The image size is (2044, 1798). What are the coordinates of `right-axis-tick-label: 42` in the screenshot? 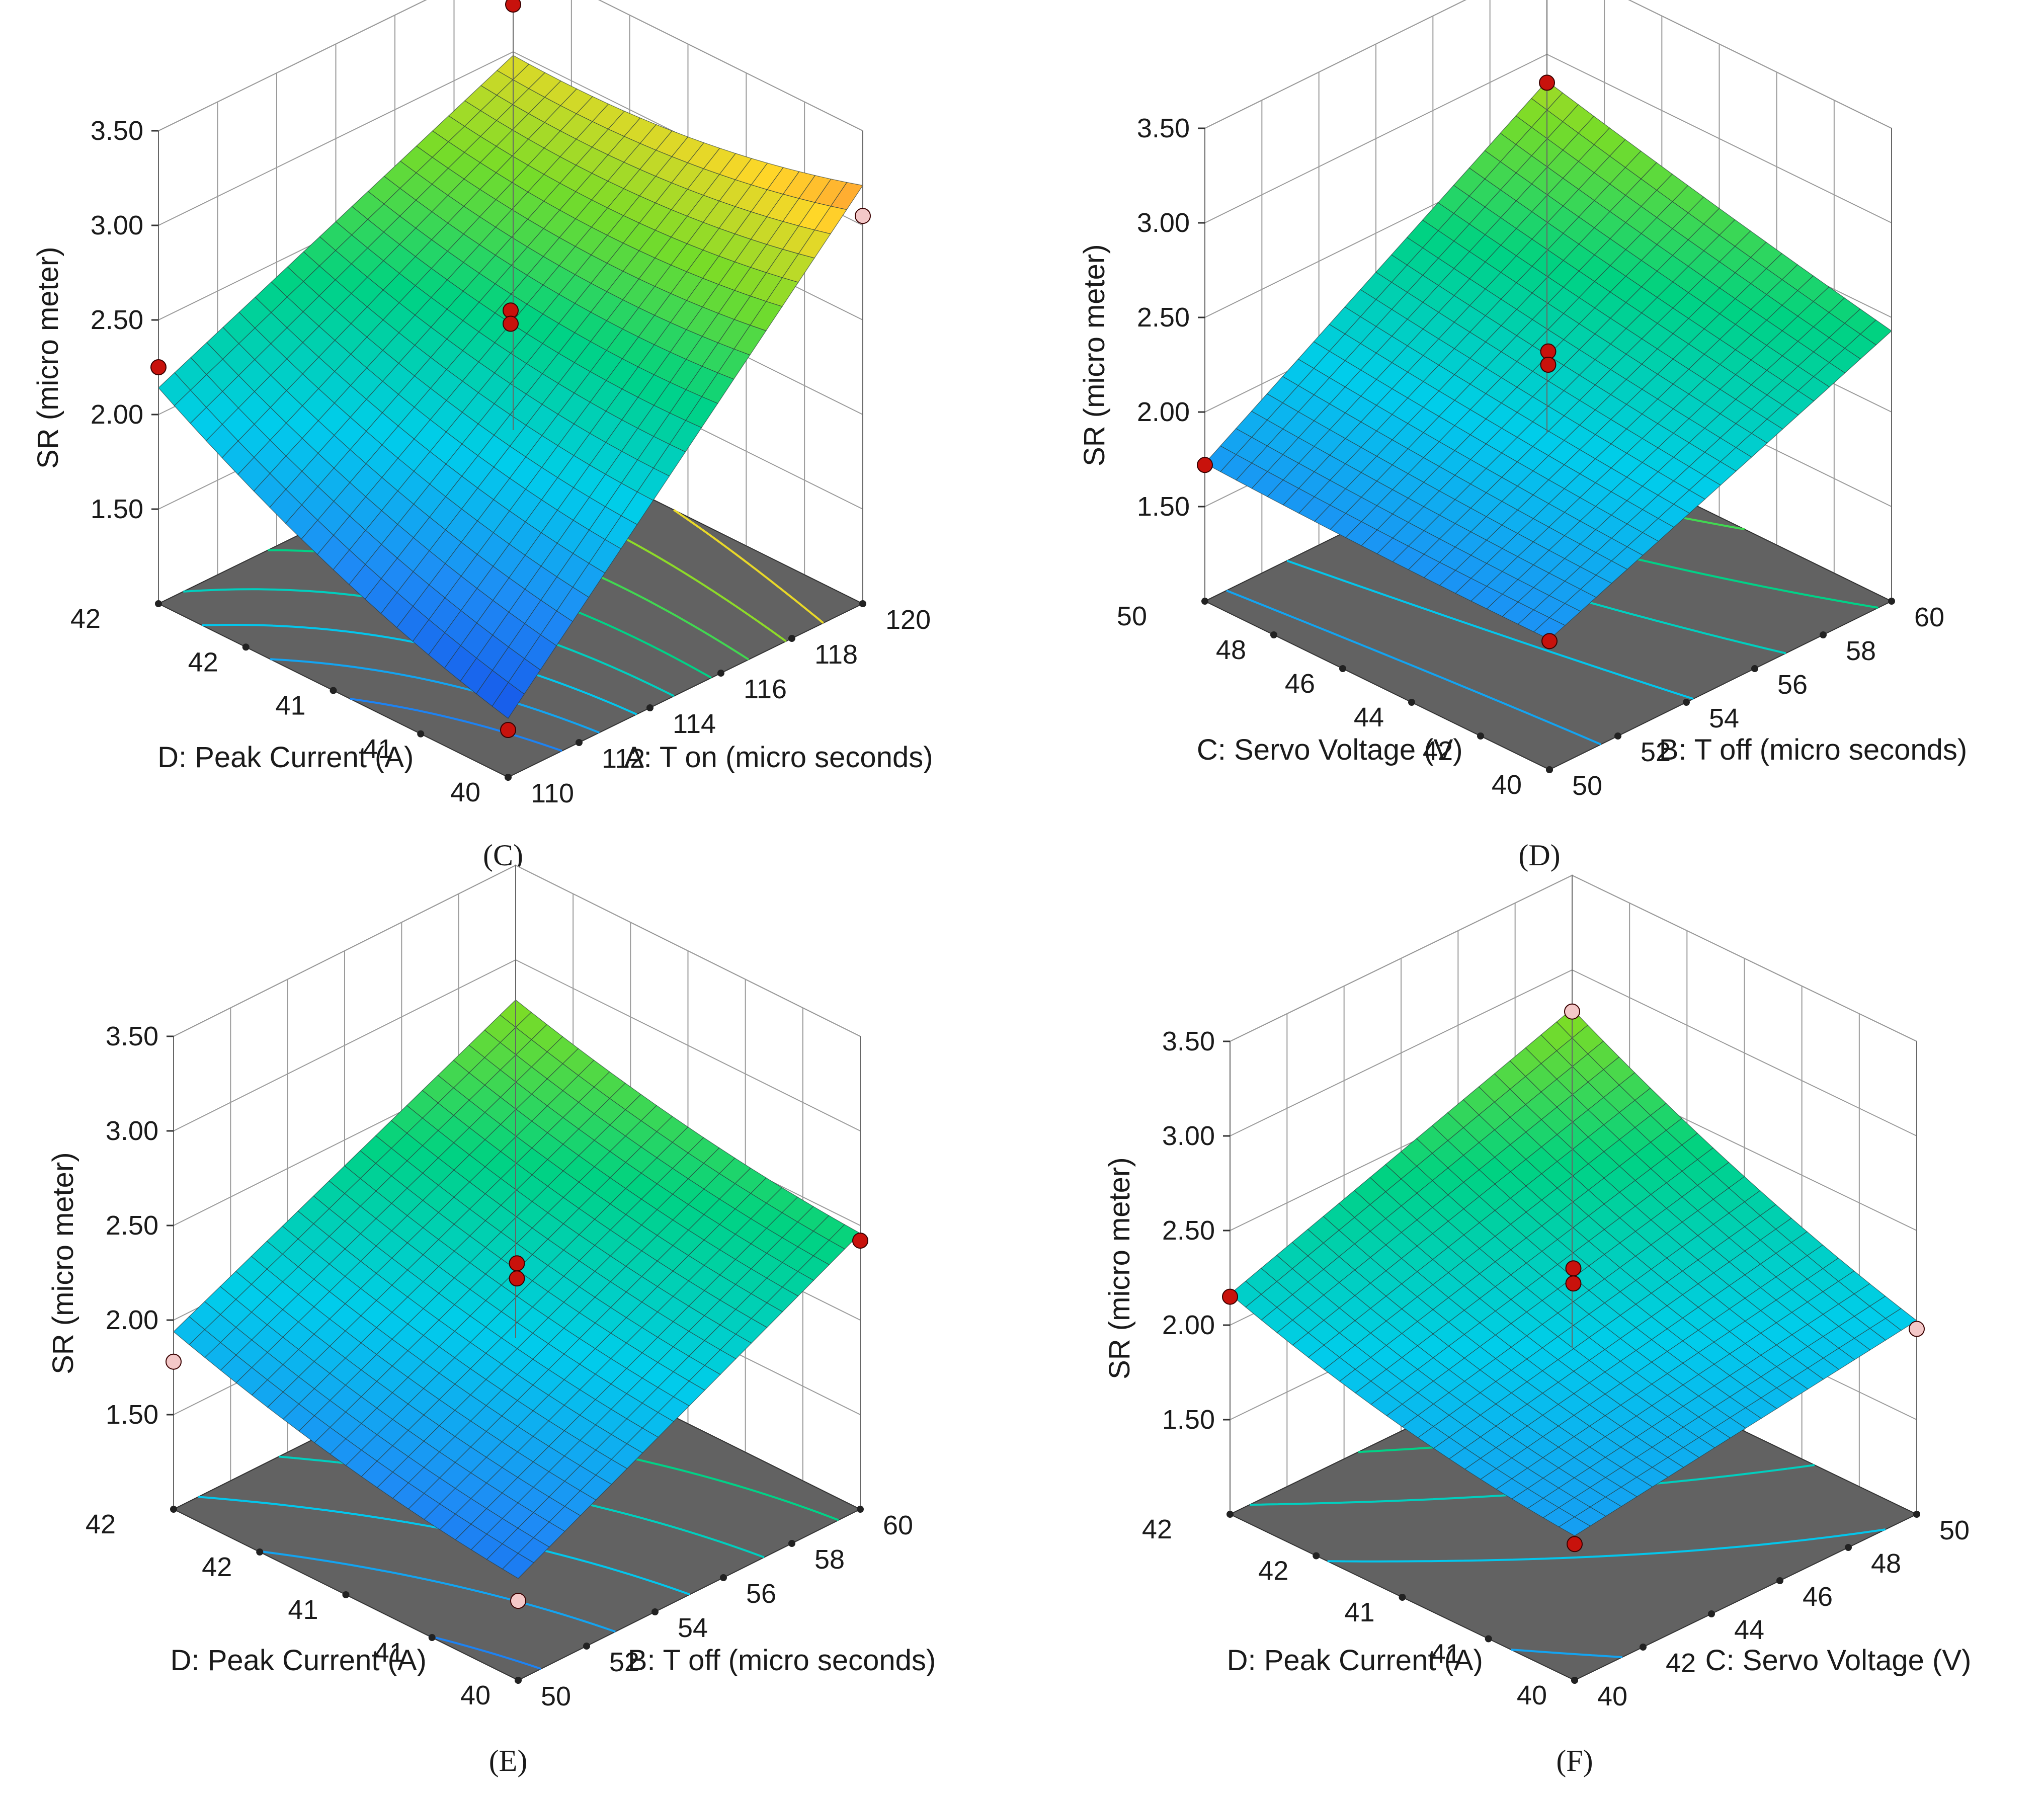 It's located at (1681, 1663).